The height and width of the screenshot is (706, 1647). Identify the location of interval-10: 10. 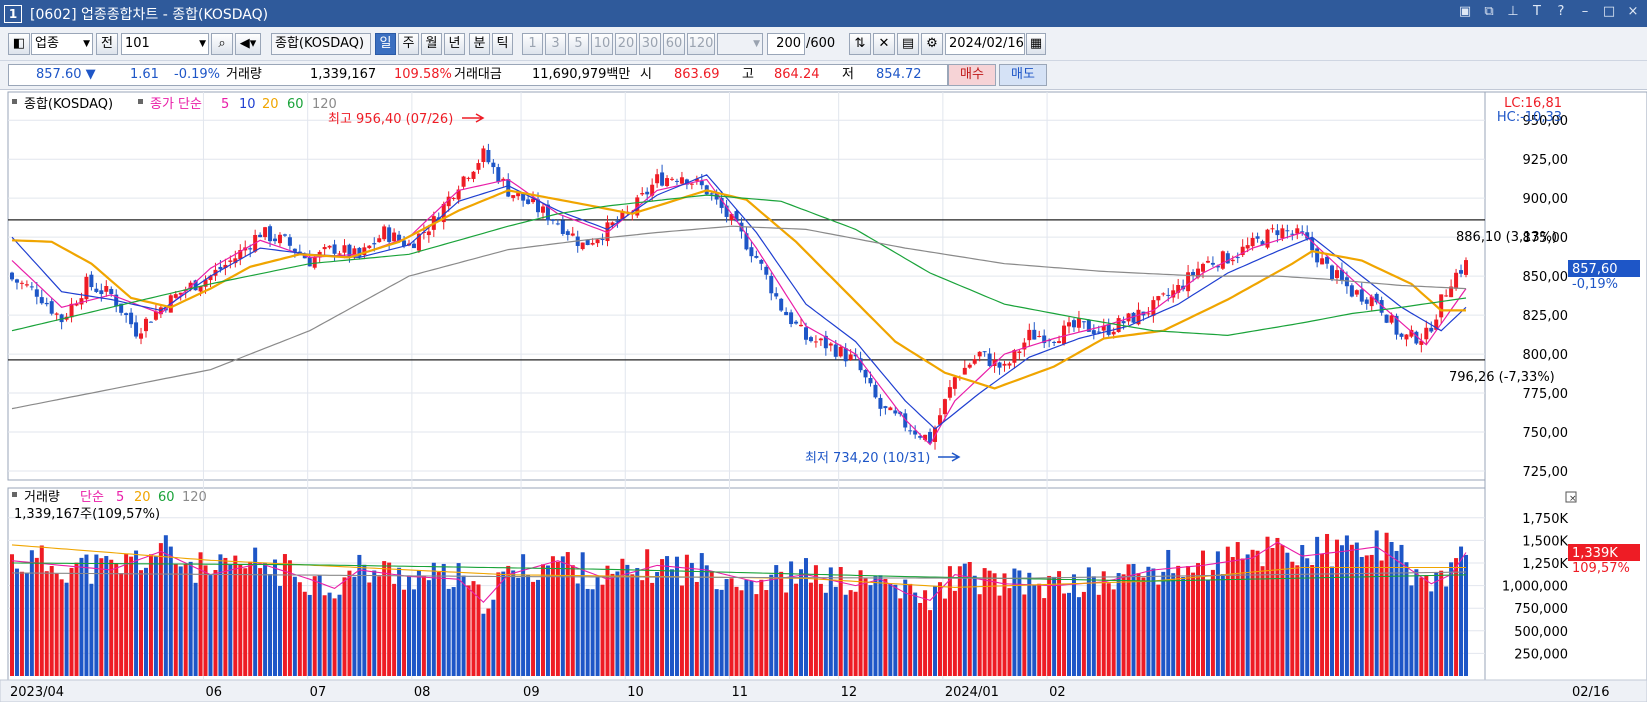
(602, 44).